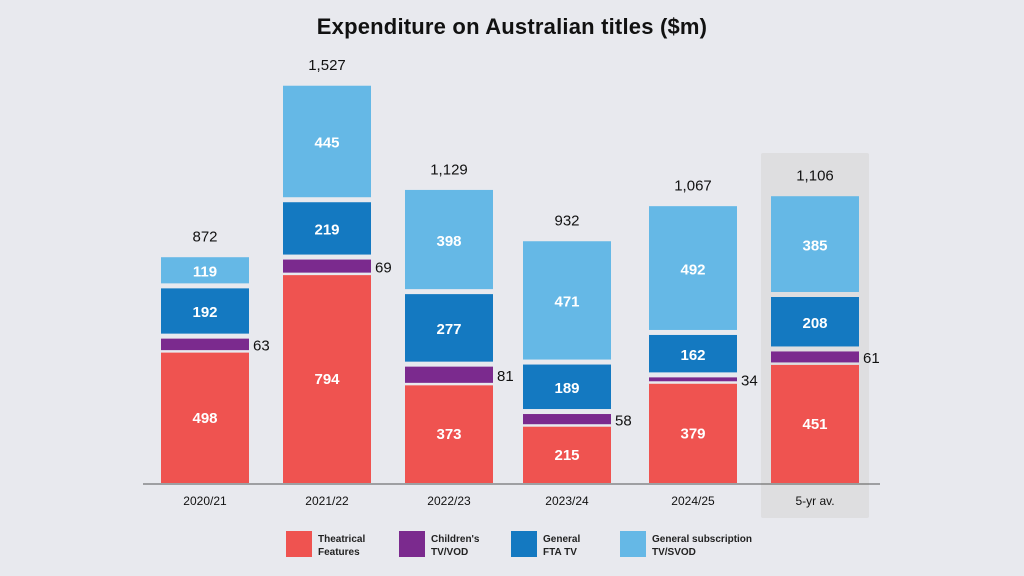  What do you see at coordinates (749, 381) in the screenshot?
I see `data-label-children-s-tv-vod: 34` at bounding box center [749, 381].